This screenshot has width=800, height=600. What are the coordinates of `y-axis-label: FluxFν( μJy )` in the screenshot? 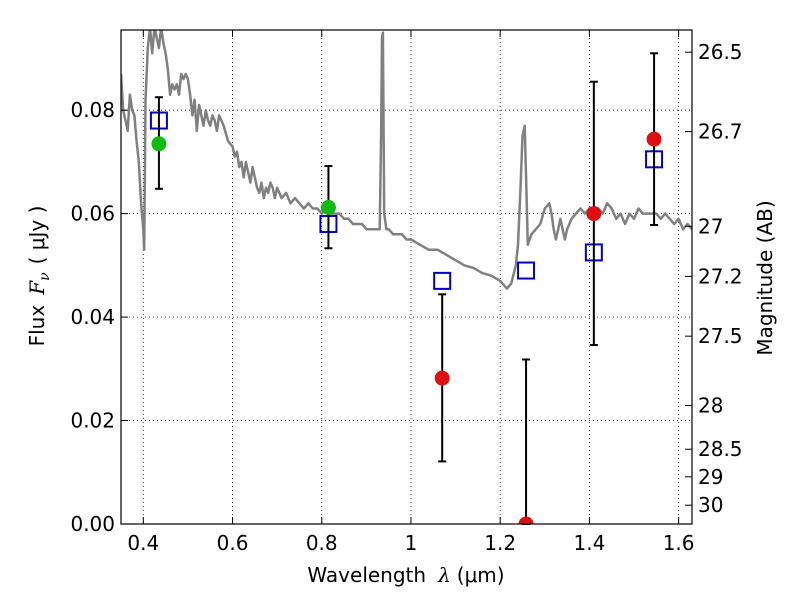 It's located at (39, 276).